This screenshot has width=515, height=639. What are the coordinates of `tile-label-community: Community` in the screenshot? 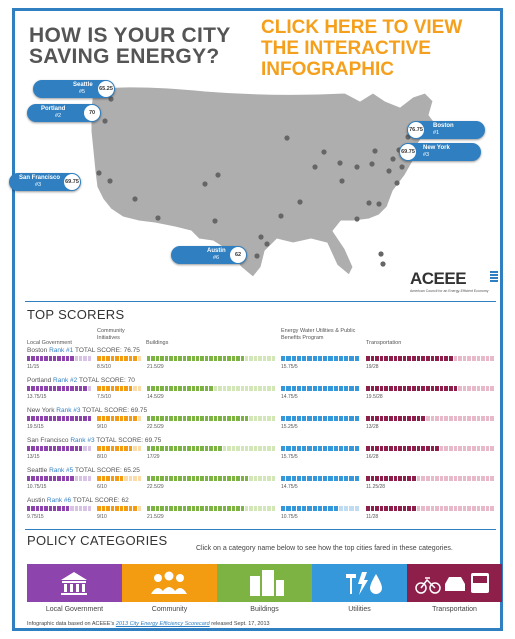 It's located at (169, 609).